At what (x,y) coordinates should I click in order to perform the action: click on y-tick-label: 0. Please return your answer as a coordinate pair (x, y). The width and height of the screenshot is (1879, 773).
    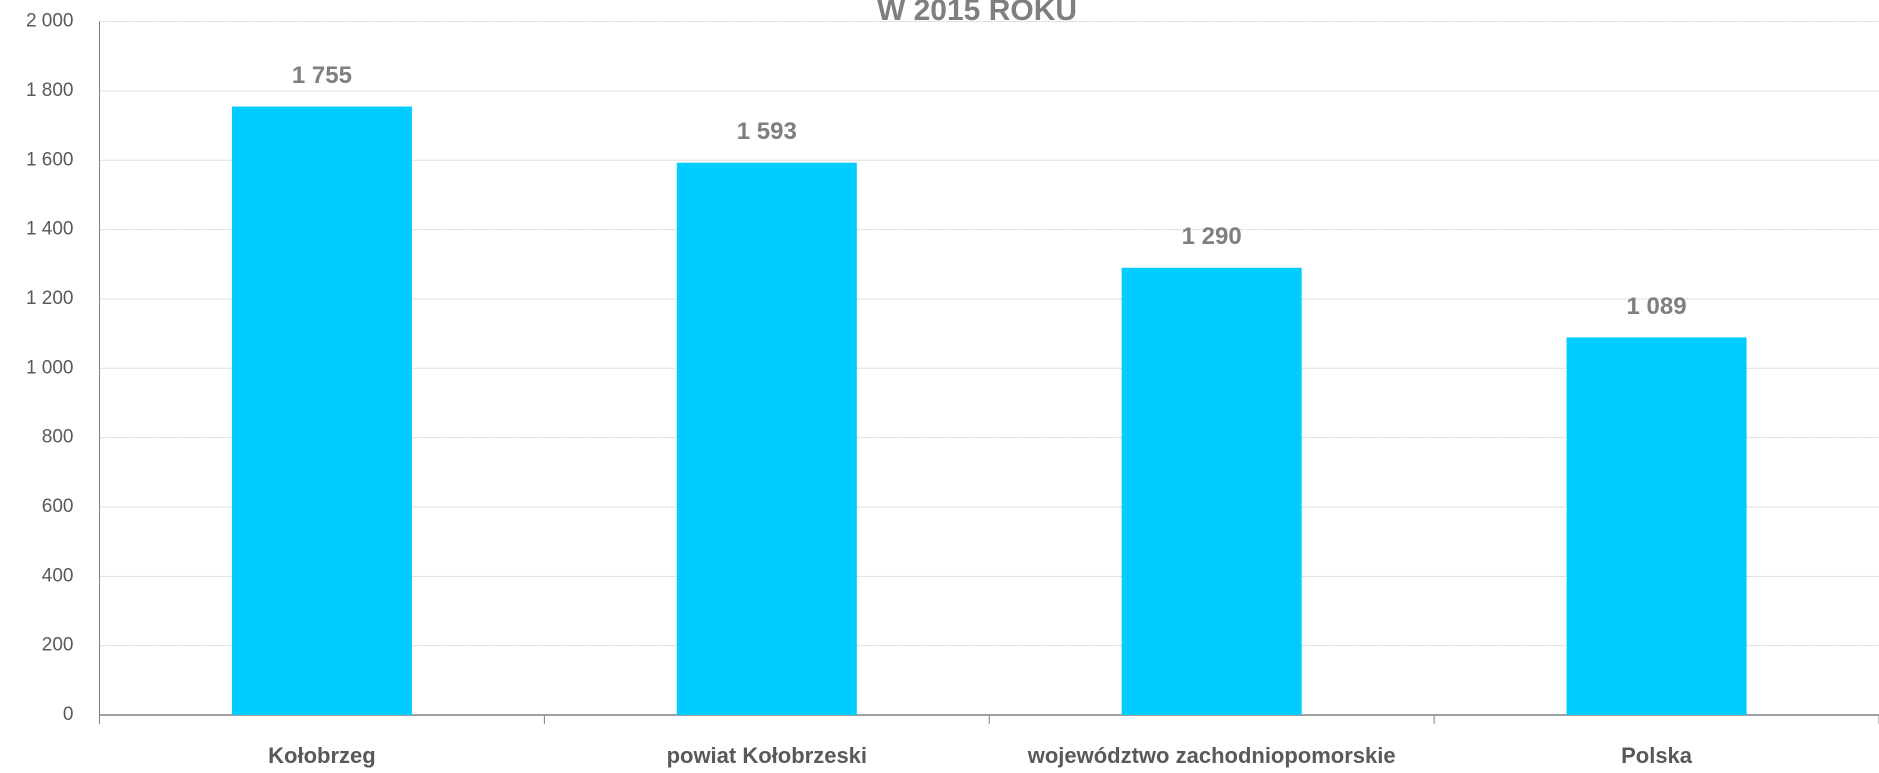
    Looking at the image, I should click on (68, 714).